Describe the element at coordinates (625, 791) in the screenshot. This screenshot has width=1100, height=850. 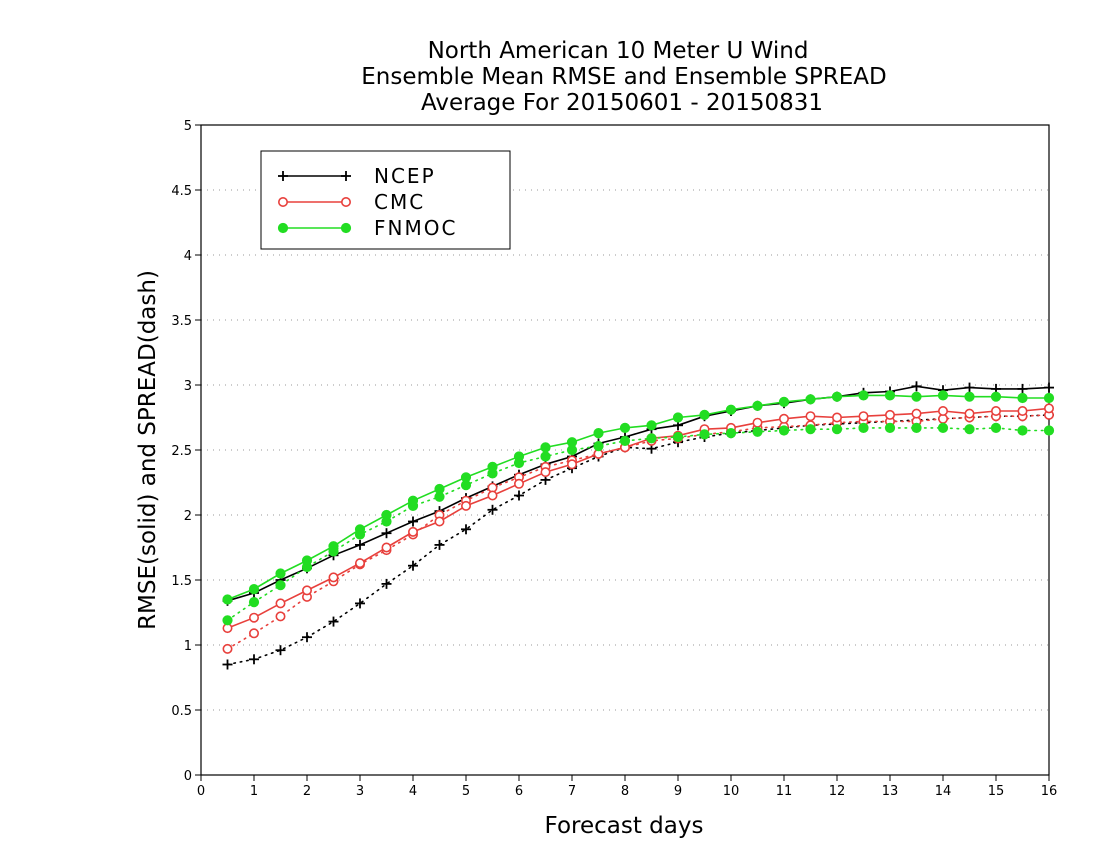
I see `x-tick-label-8: 8` at that location.